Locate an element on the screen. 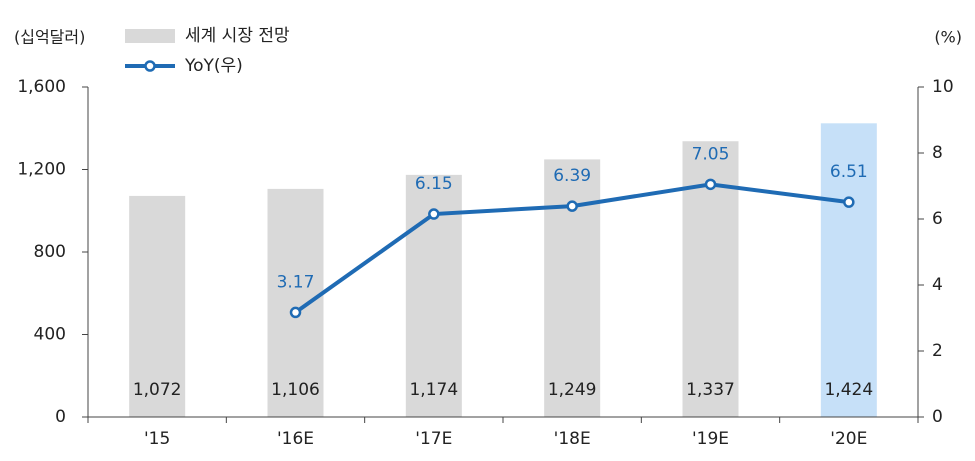 This screenshot has height=461, width=975. y2-tick-label: 4 is located at coordinates (937, 285).